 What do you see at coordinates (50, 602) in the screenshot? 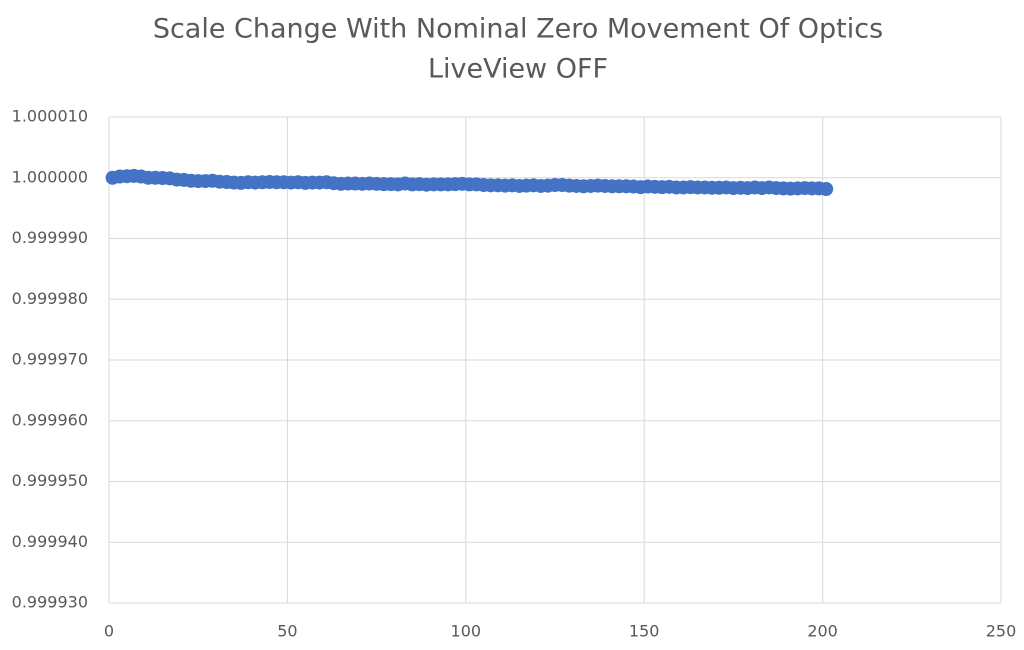
I see `y-tick-label: 0.999930` at bounding box center [50, 602].